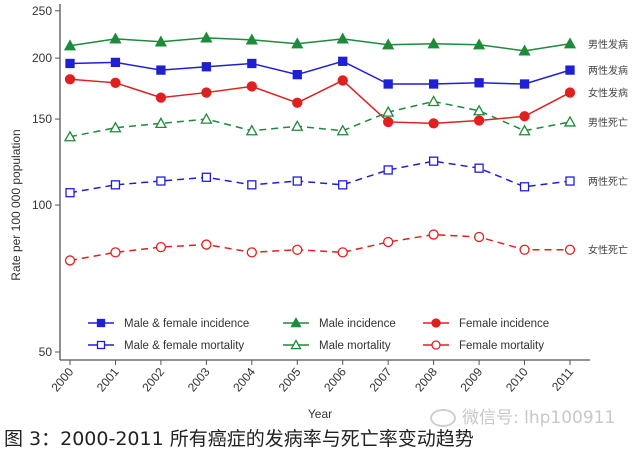 This screenshot has width=640, height=458. I want to click on y-tick-label: 100, so click(42, 205).